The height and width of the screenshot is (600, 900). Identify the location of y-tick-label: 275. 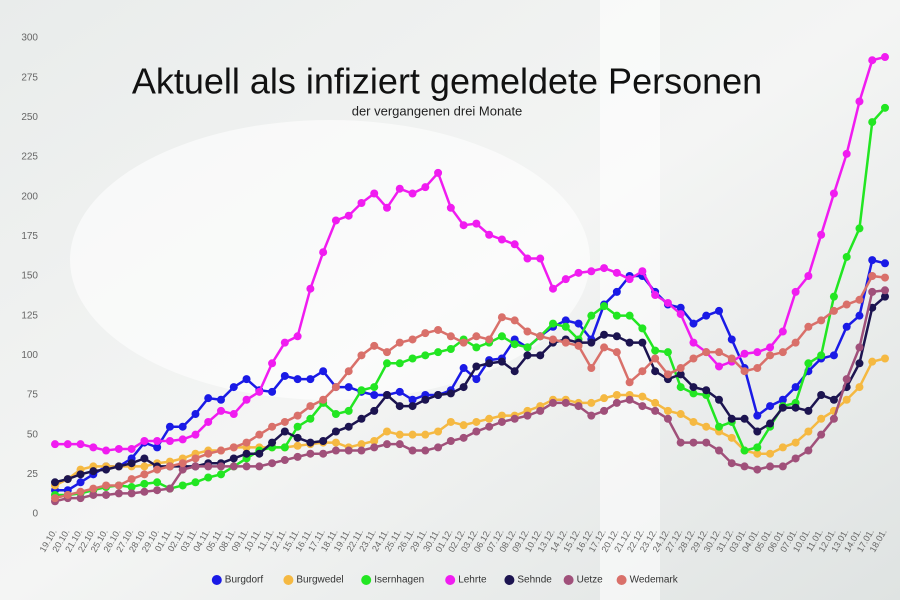
(29, 77).